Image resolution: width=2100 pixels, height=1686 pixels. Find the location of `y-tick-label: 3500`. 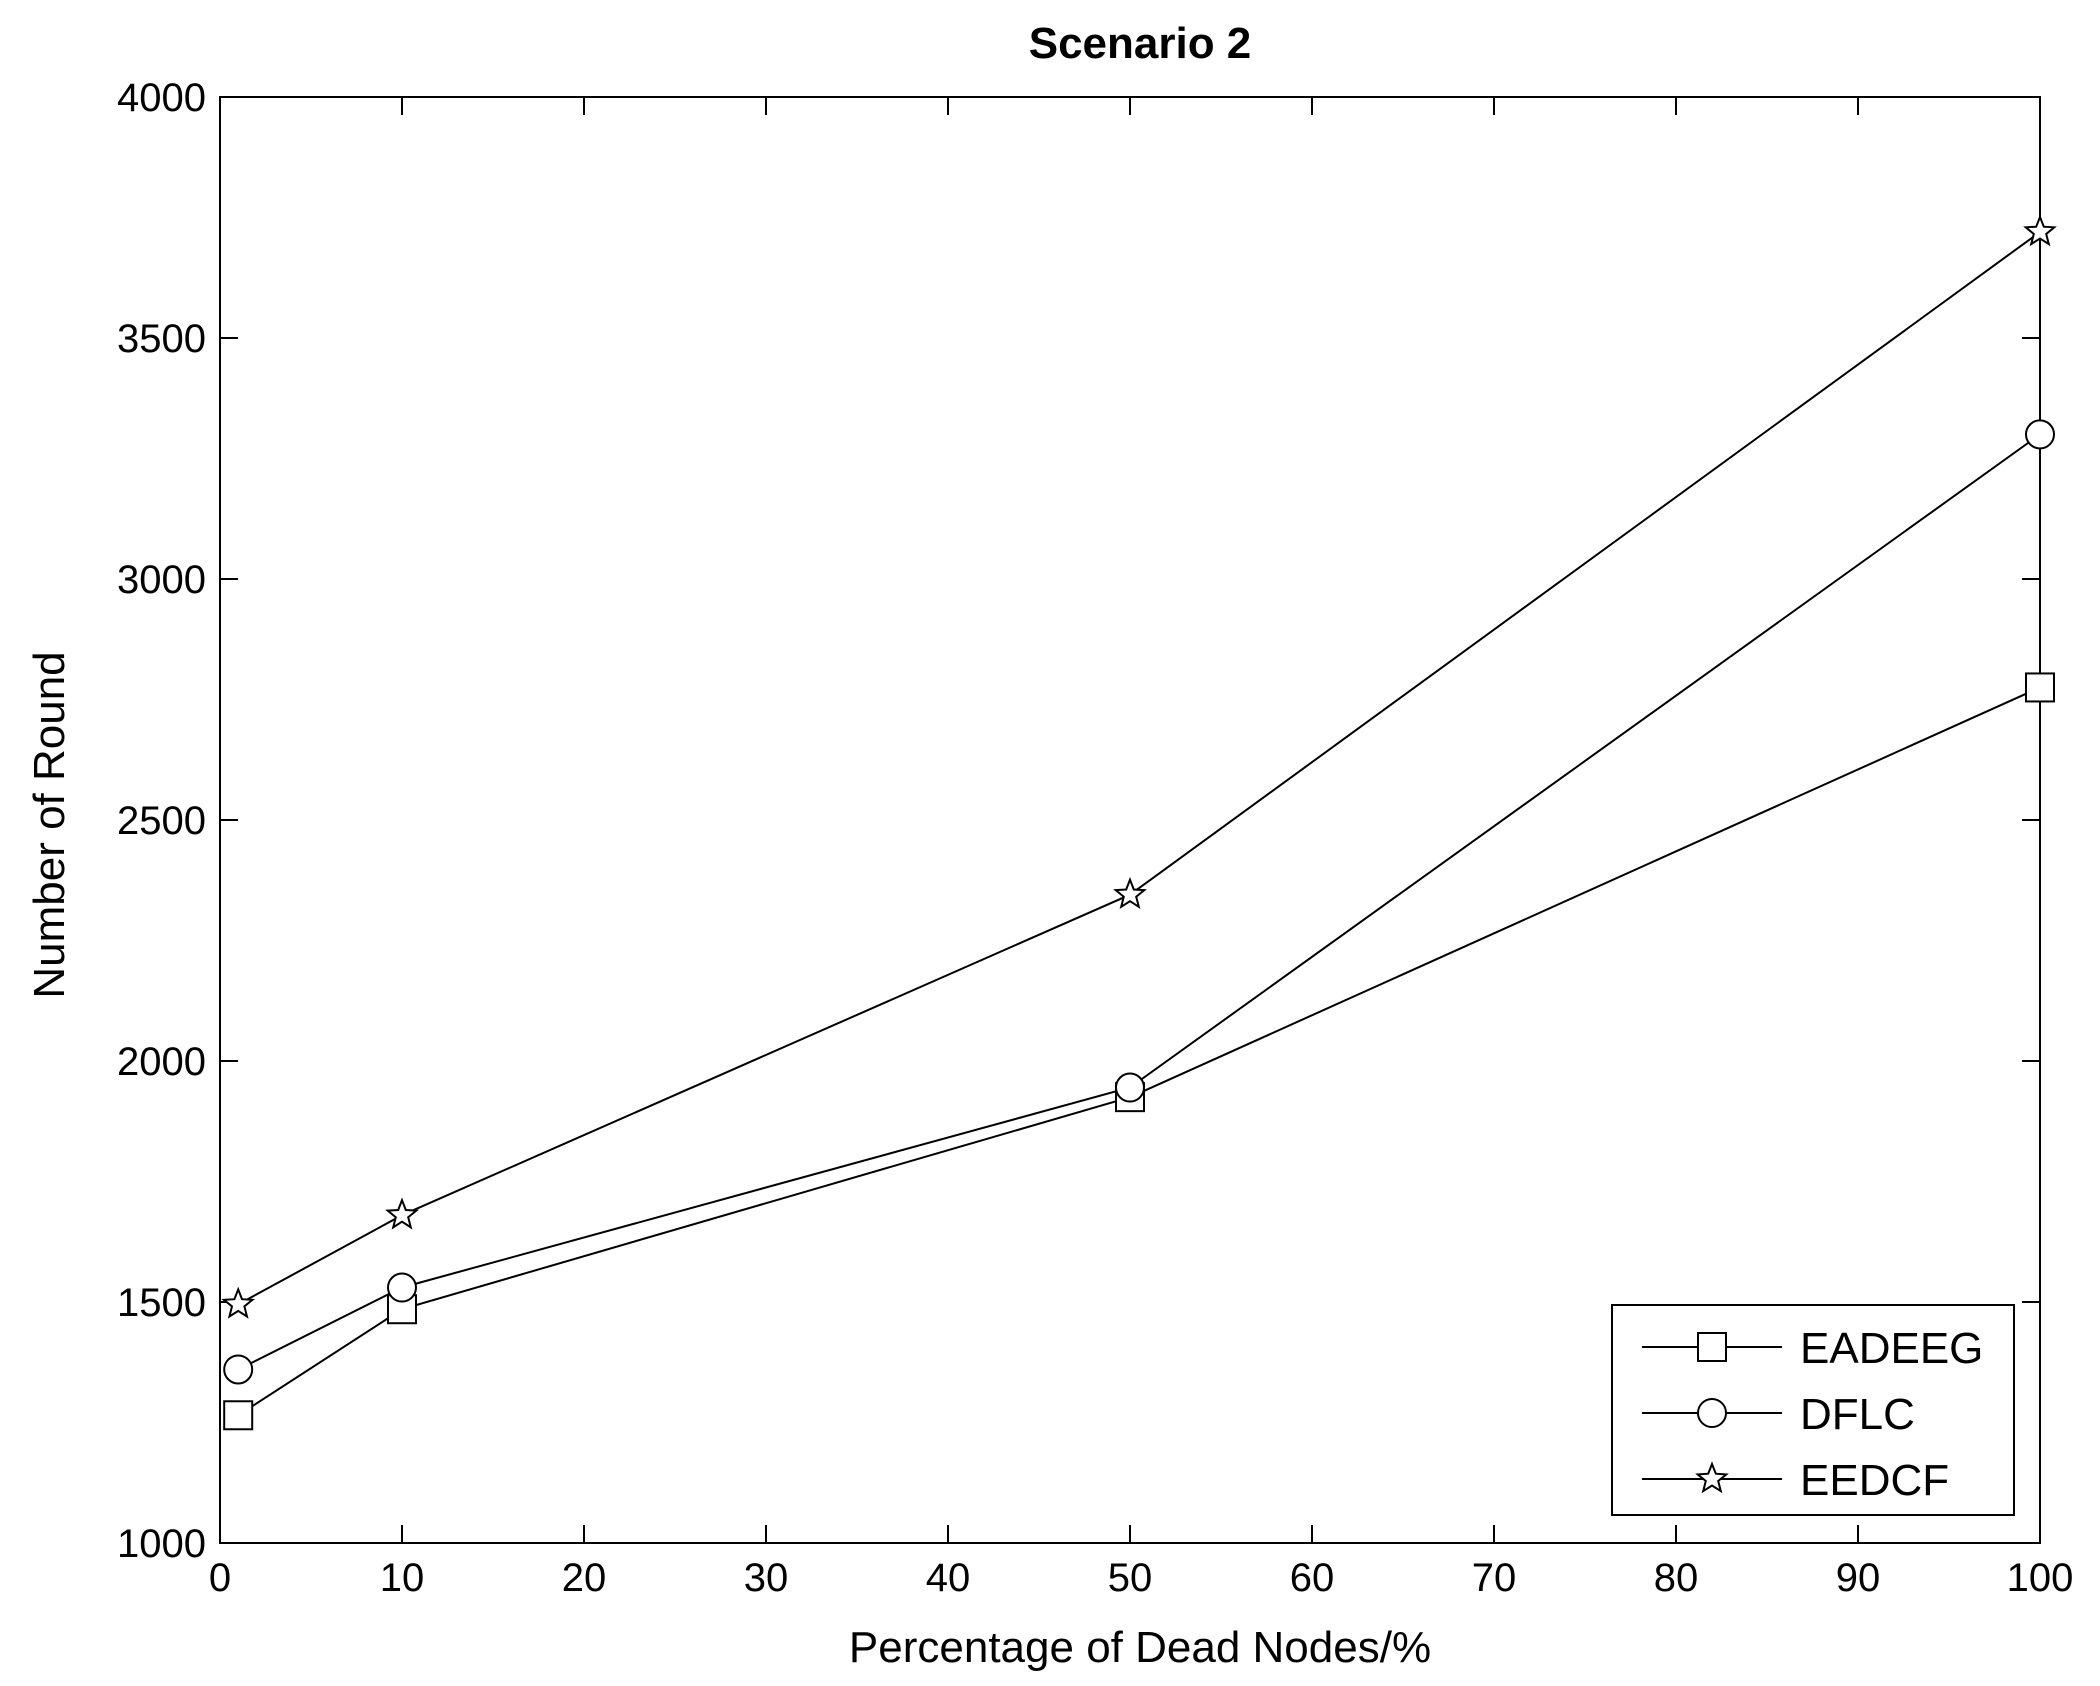

y-tick-label: 3500 is located at coordinates (161, 339).